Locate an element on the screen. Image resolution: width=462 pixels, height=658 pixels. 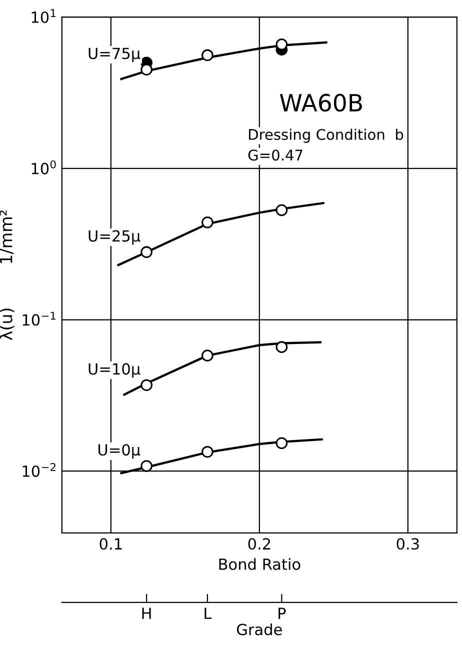
annotation: G=0.47 is located at coordinates (275, 155).